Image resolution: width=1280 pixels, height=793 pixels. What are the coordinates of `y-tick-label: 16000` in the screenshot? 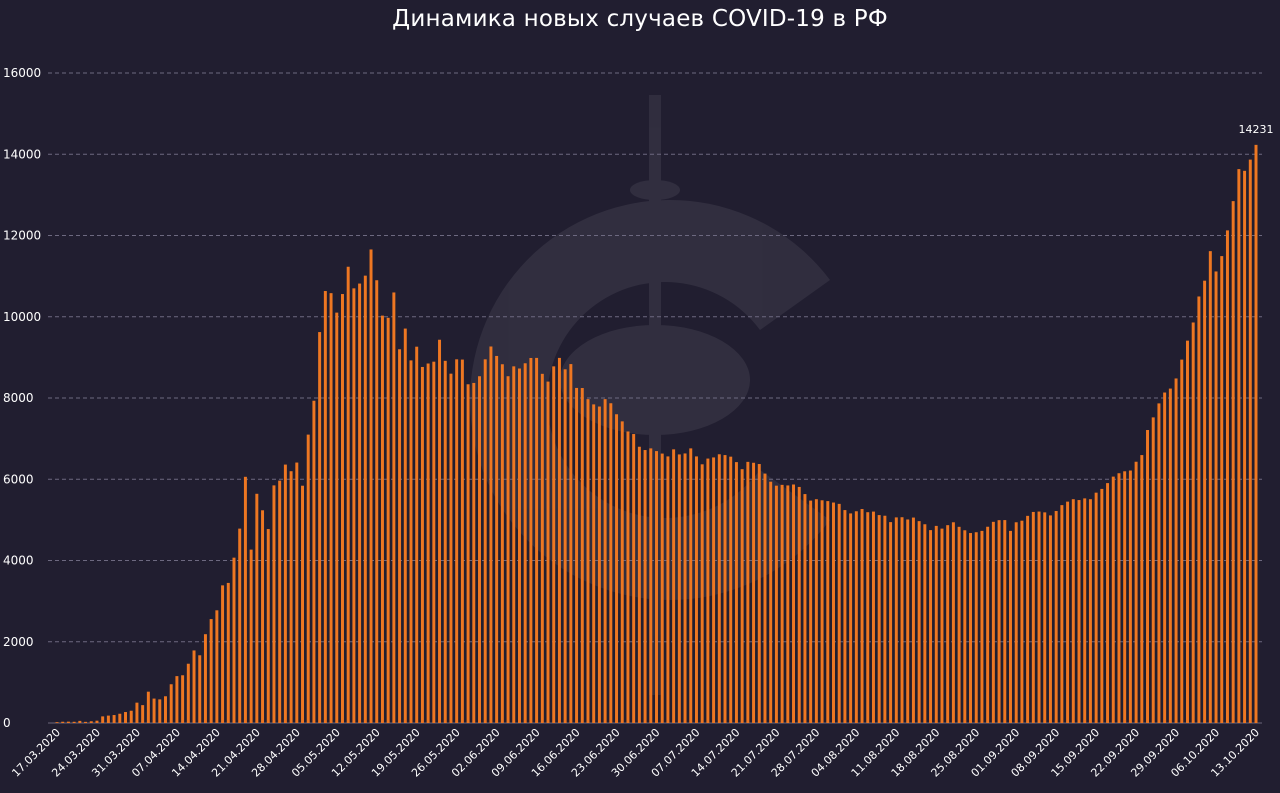 It's located at (22, 73).